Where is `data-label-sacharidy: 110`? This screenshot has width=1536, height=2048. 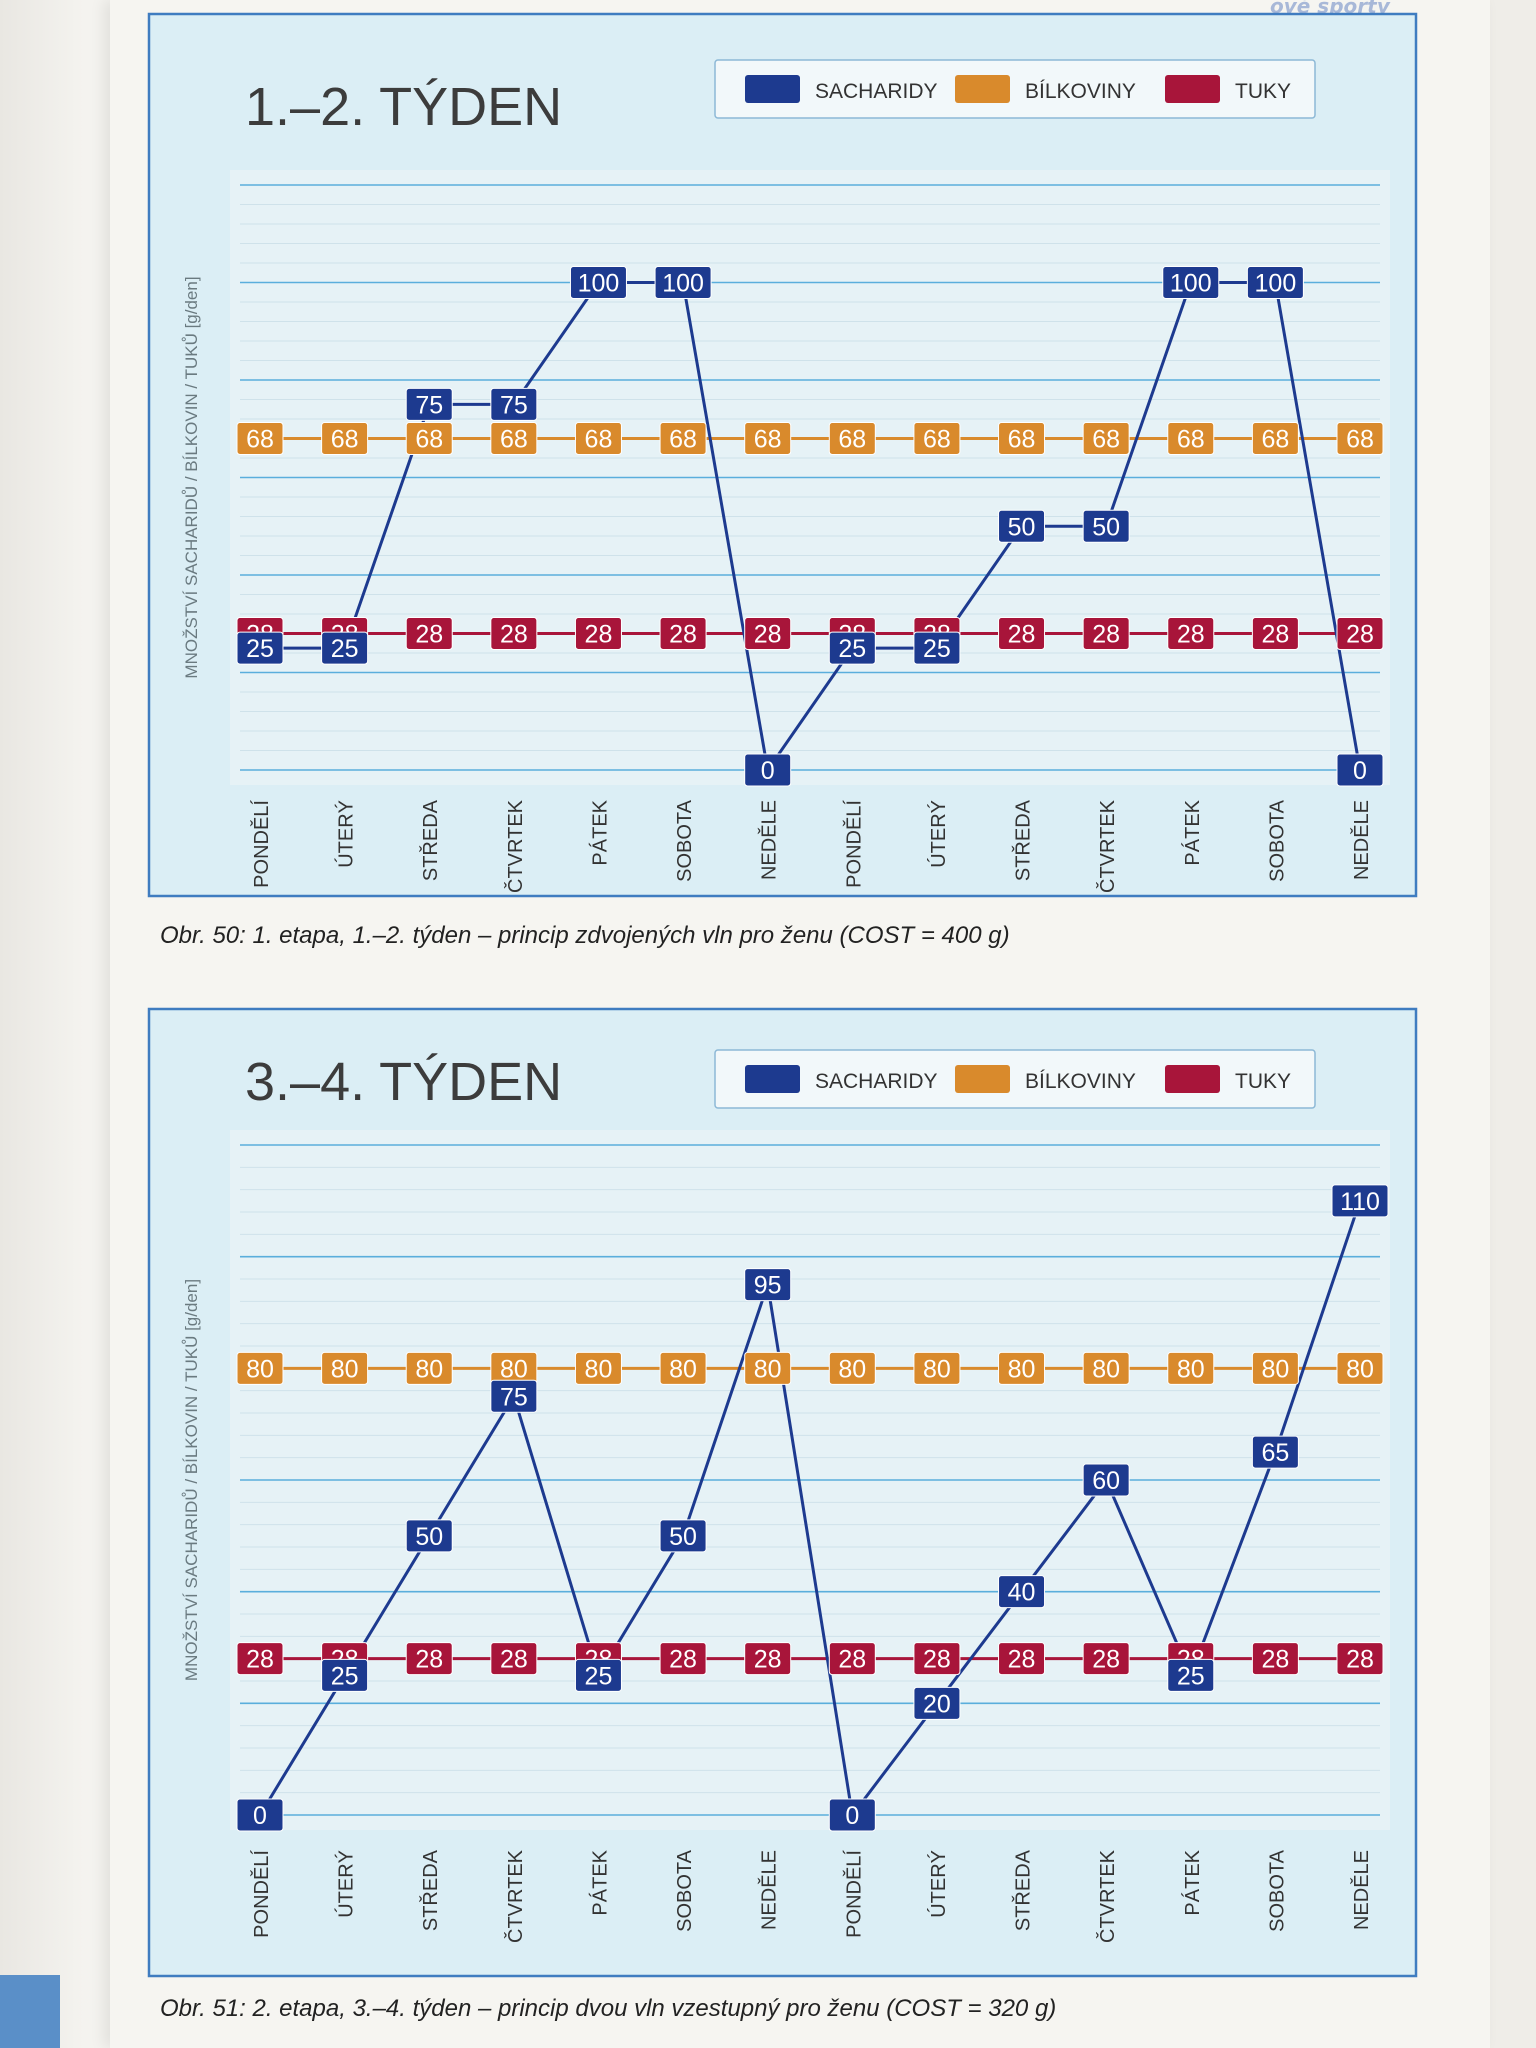
data-label-sacharidy: 110 is located at coordinates (1360, 1202).